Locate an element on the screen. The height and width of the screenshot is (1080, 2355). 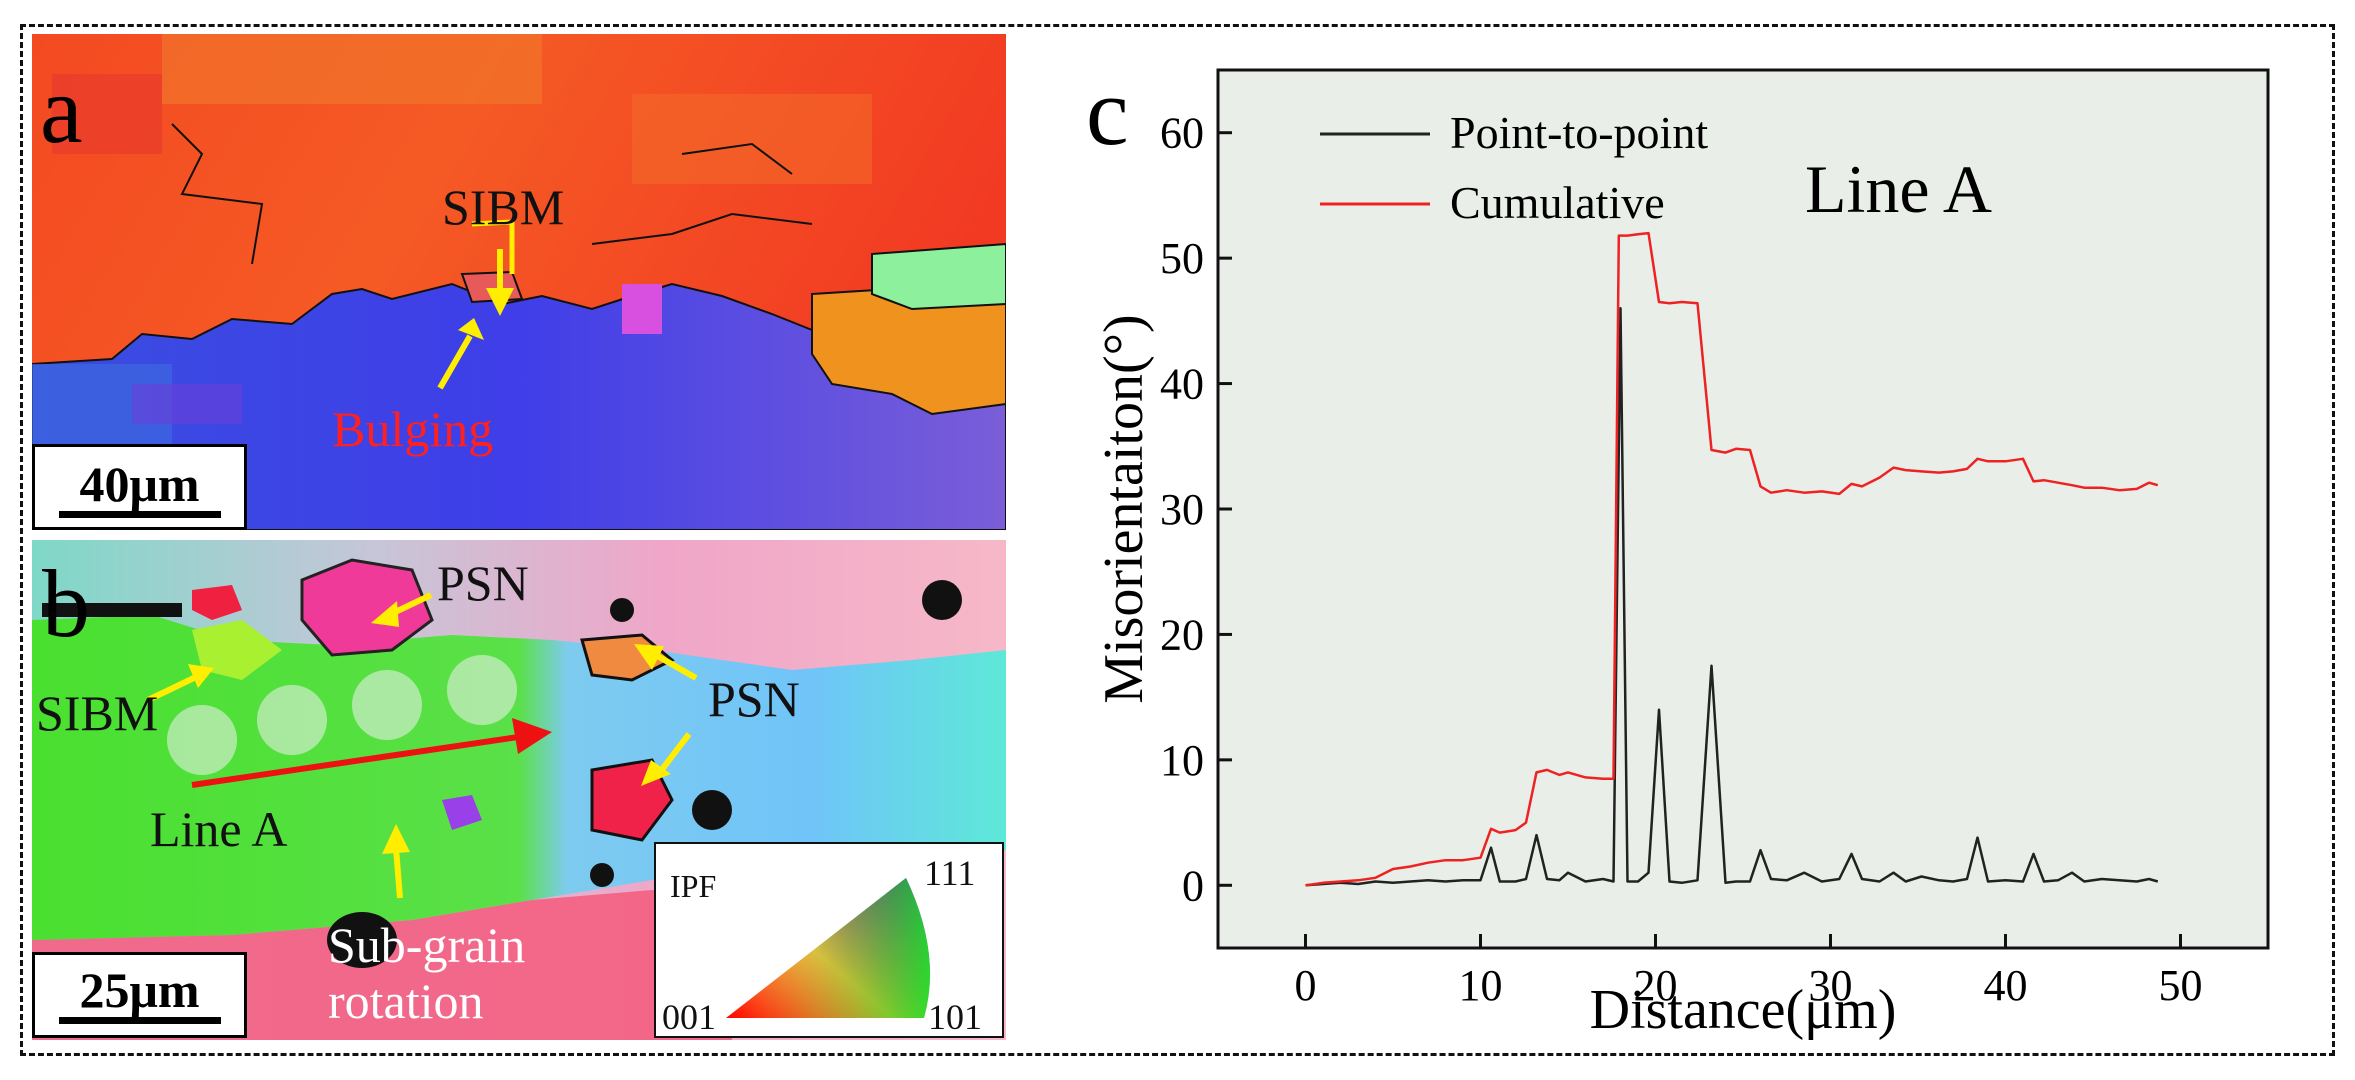
sub-grain-arrow-icon is located at coordinates (396, 861).